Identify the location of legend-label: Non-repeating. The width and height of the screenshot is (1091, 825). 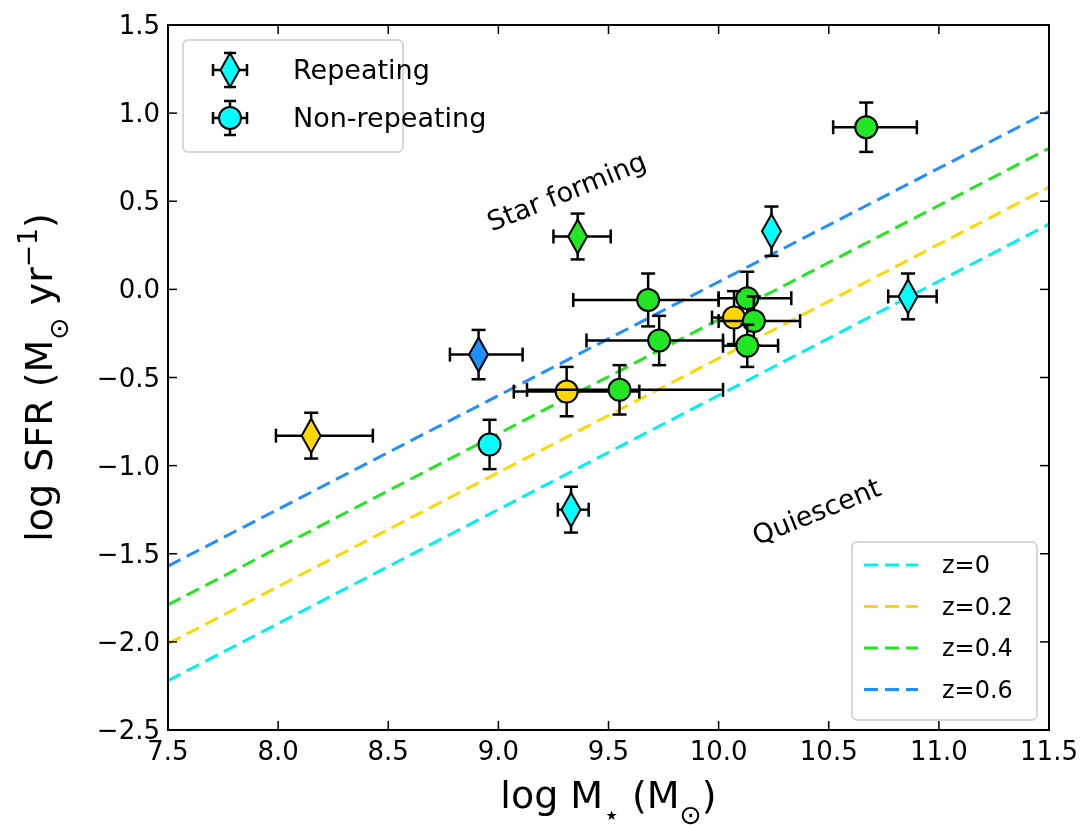
(390, 118).